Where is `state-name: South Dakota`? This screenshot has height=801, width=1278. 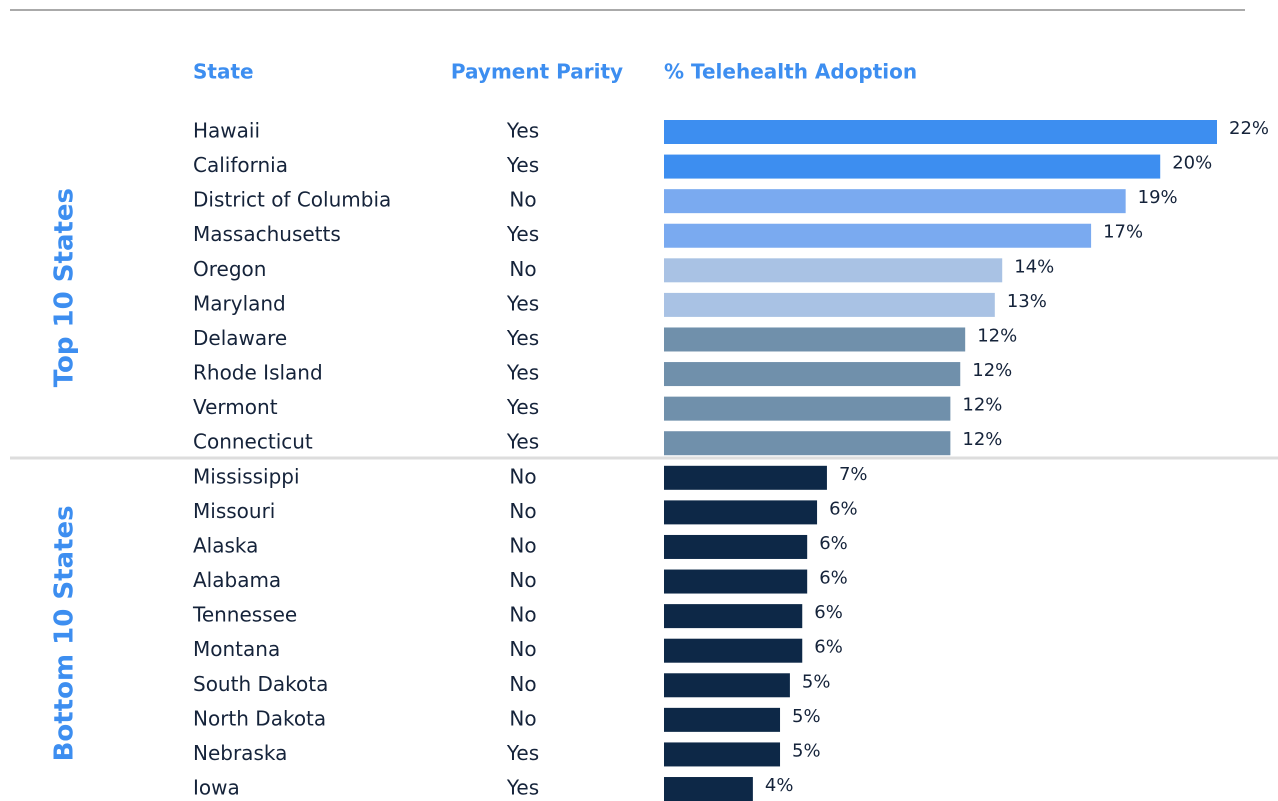 state-name: South Dakota is located at coordinates (260, 684).